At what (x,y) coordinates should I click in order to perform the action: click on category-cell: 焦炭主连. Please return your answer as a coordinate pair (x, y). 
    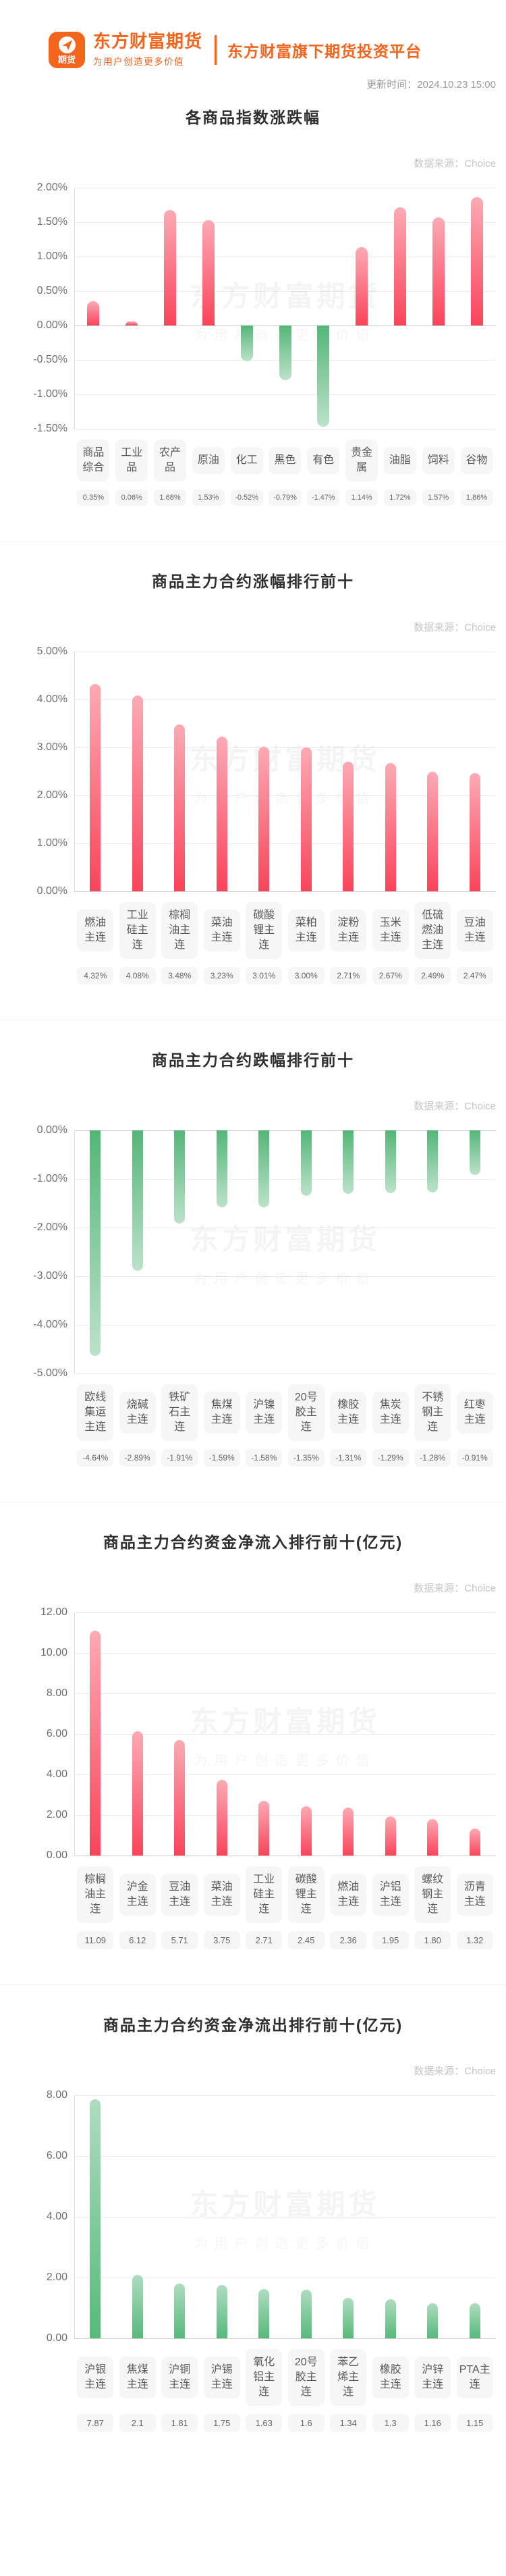
    Looking at the image, I should click on (391, 1413).